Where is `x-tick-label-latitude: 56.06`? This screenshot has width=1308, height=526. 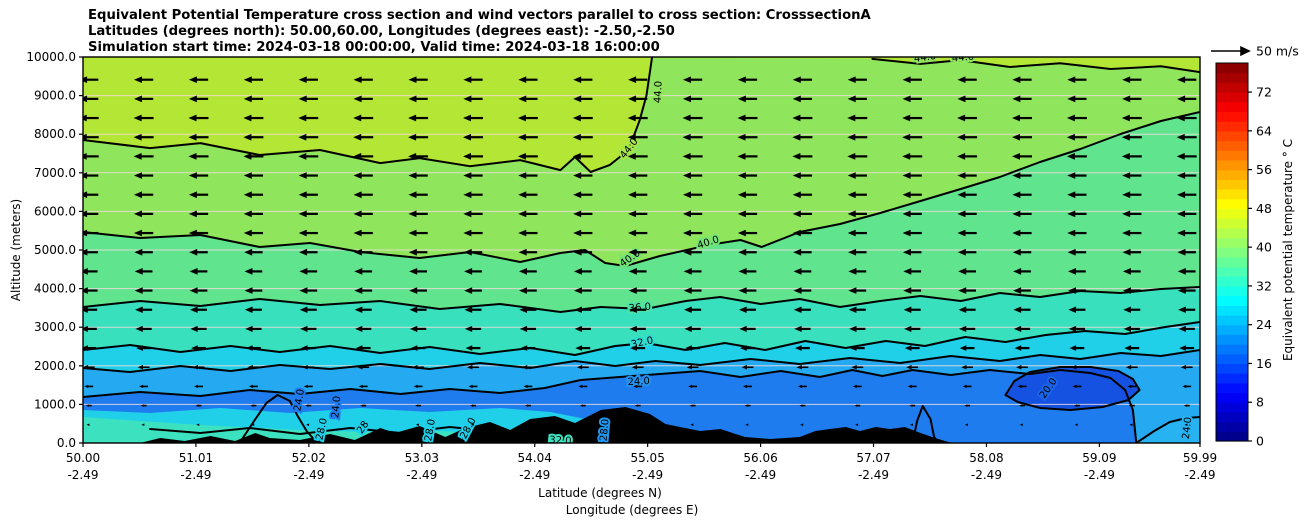 x-tick-label-latitude: 56.06 is located at coordinates (760, 458).